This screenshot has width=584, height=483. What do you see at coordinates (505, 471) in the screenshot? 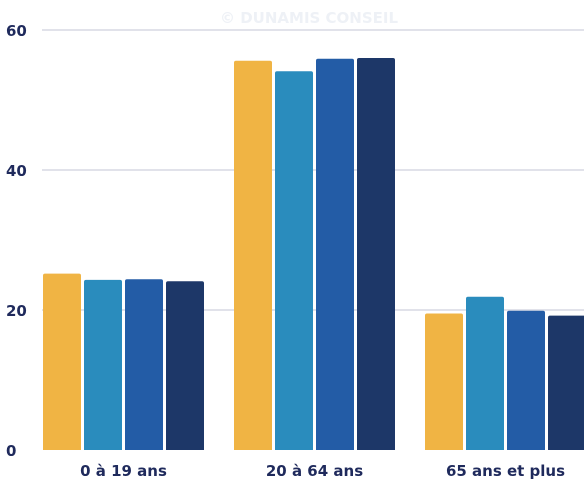
I see `x-tick-label: 65 ans et plus` at bounding box center [505, 471].